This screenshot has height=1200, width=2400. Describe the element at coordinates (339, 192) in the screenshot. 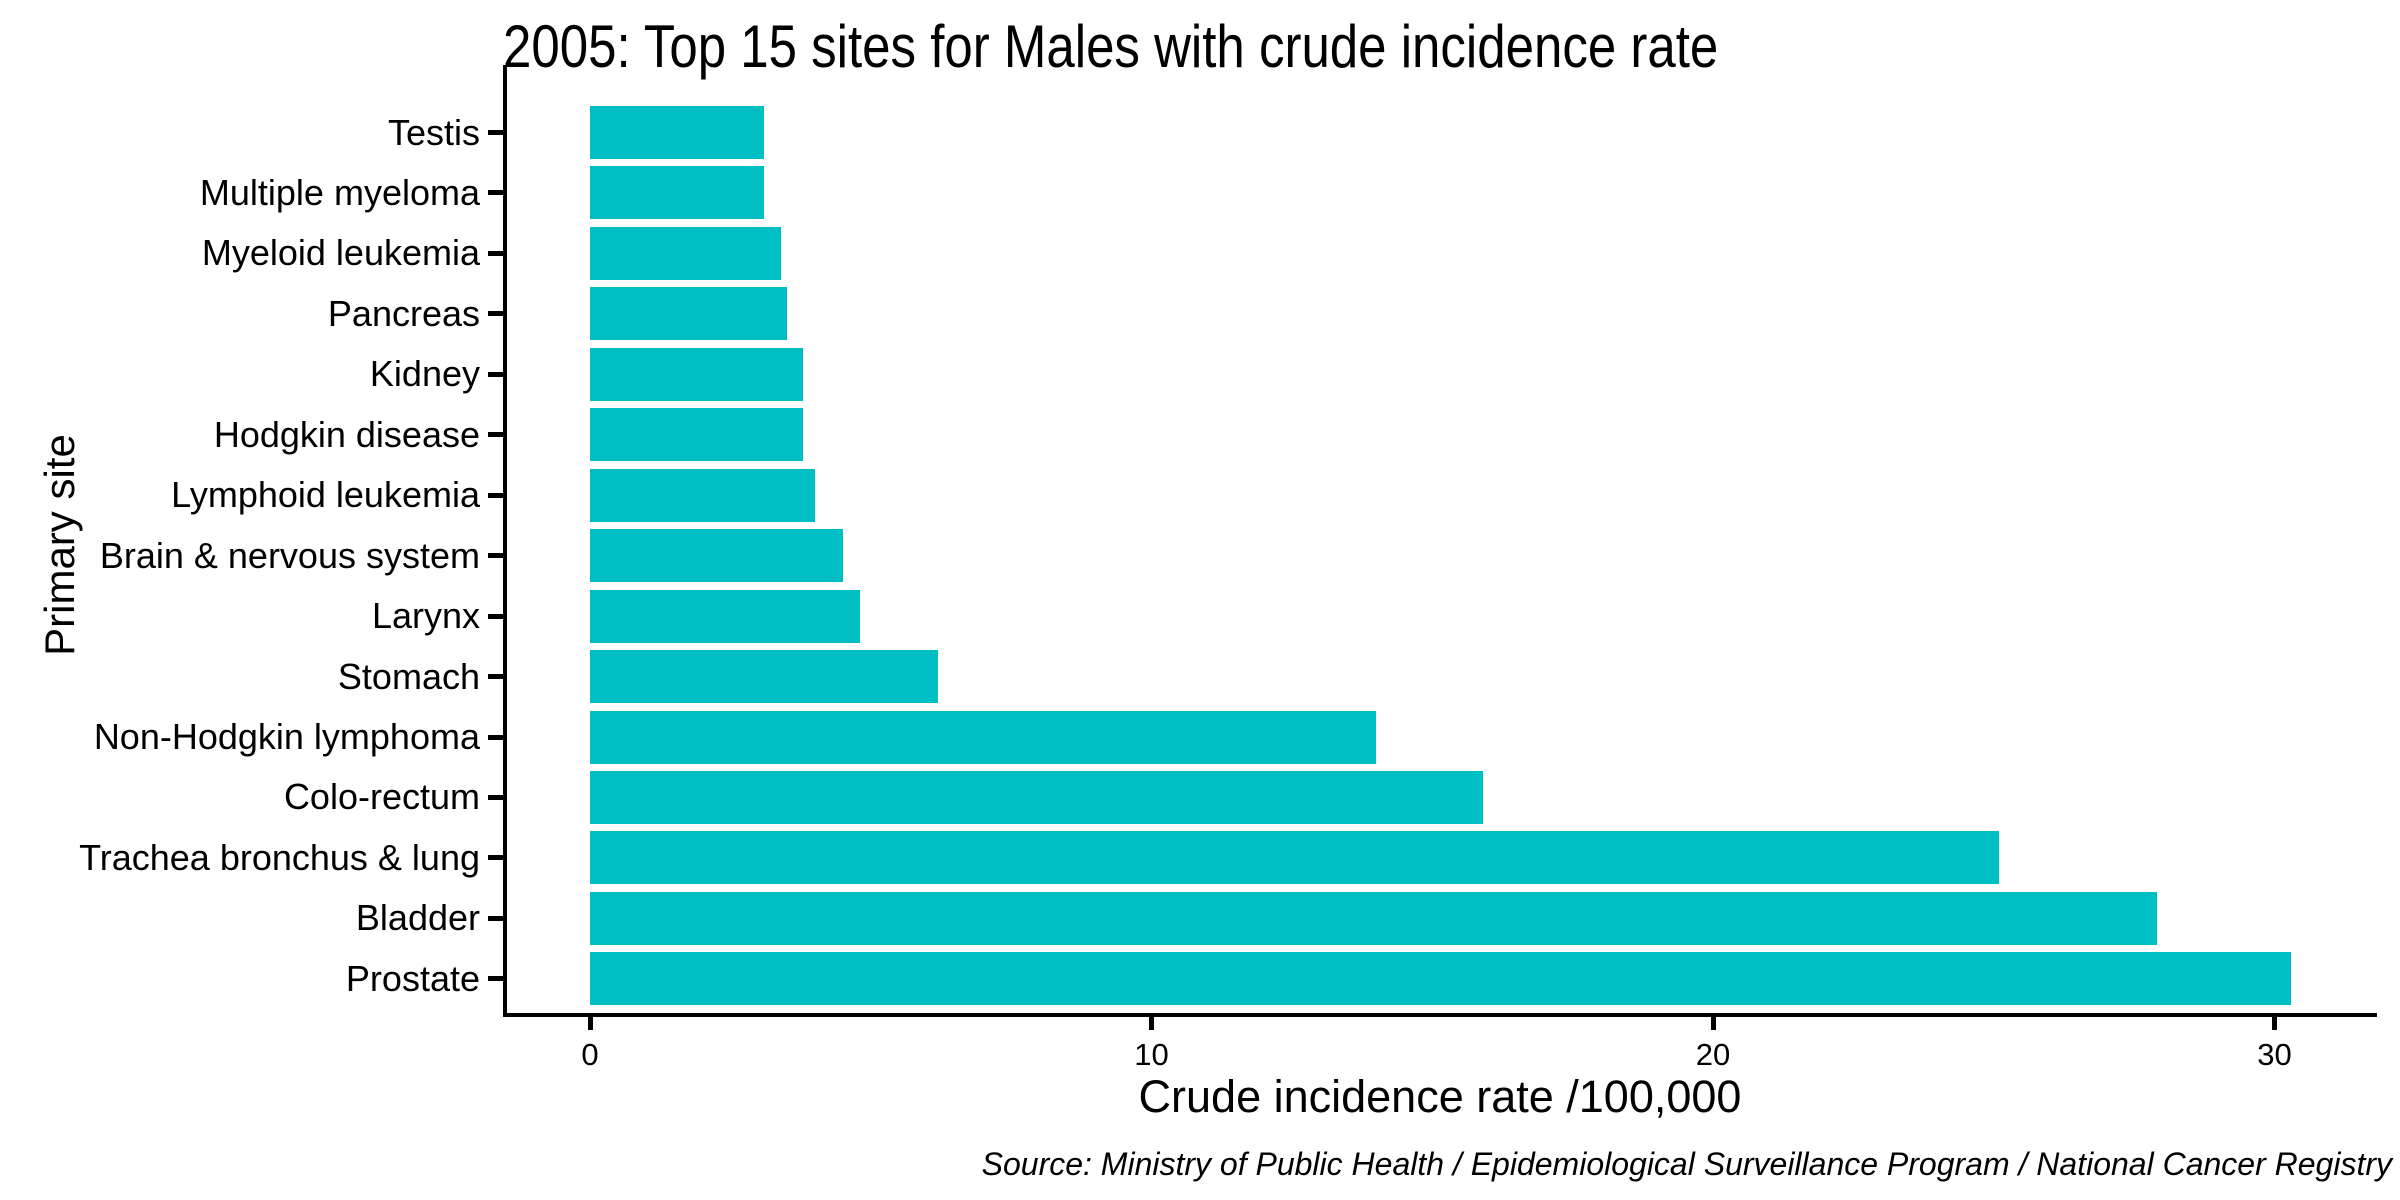

I see `y-label-multiple-myeloma: Multiple myeloma` at that location.